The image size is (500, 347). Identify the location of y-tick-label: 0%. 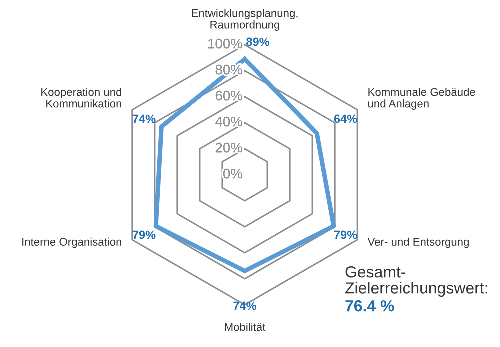
(233, 173).